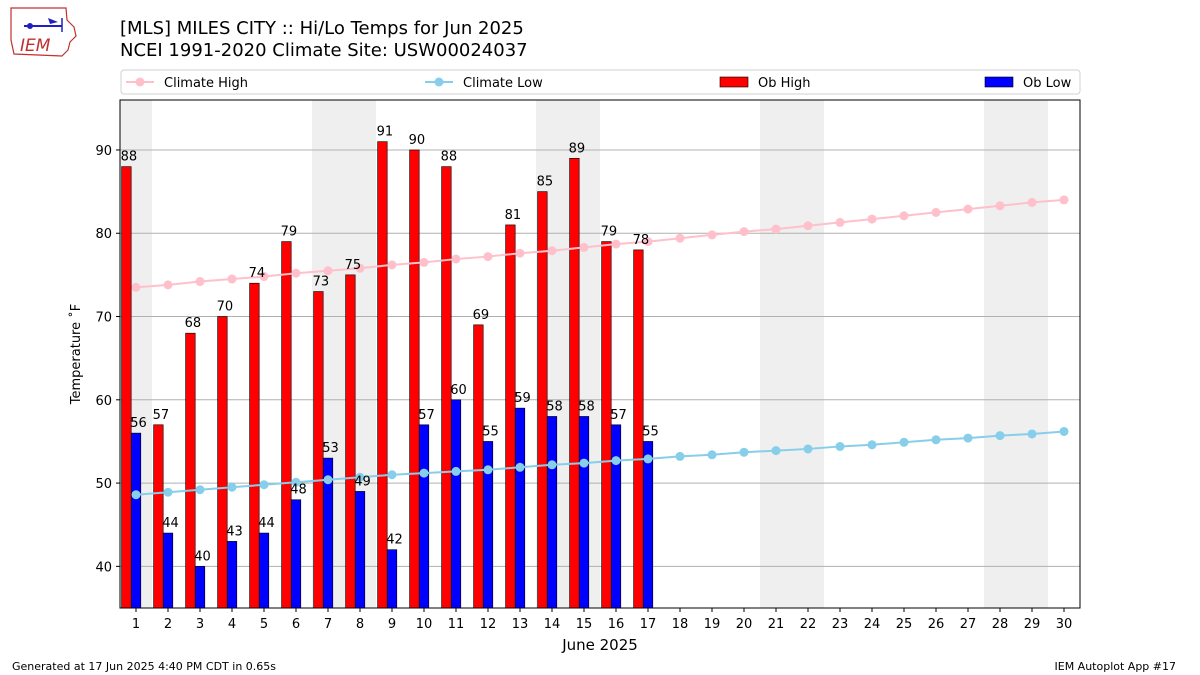  Describe the element at coordinates (872, 624) in the screenshot. I see `x-tick-label: 24` at that location.